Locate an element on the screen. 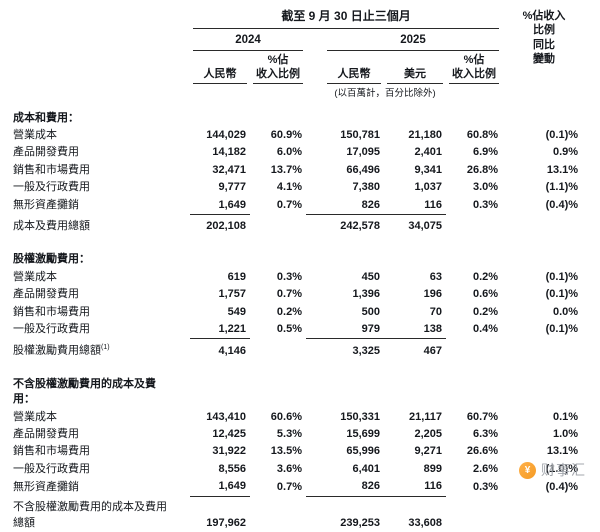 Image resolution: width=600 pixels, height=532 pixels. cell-value: 239,253 is located at coordinates (345, 513).